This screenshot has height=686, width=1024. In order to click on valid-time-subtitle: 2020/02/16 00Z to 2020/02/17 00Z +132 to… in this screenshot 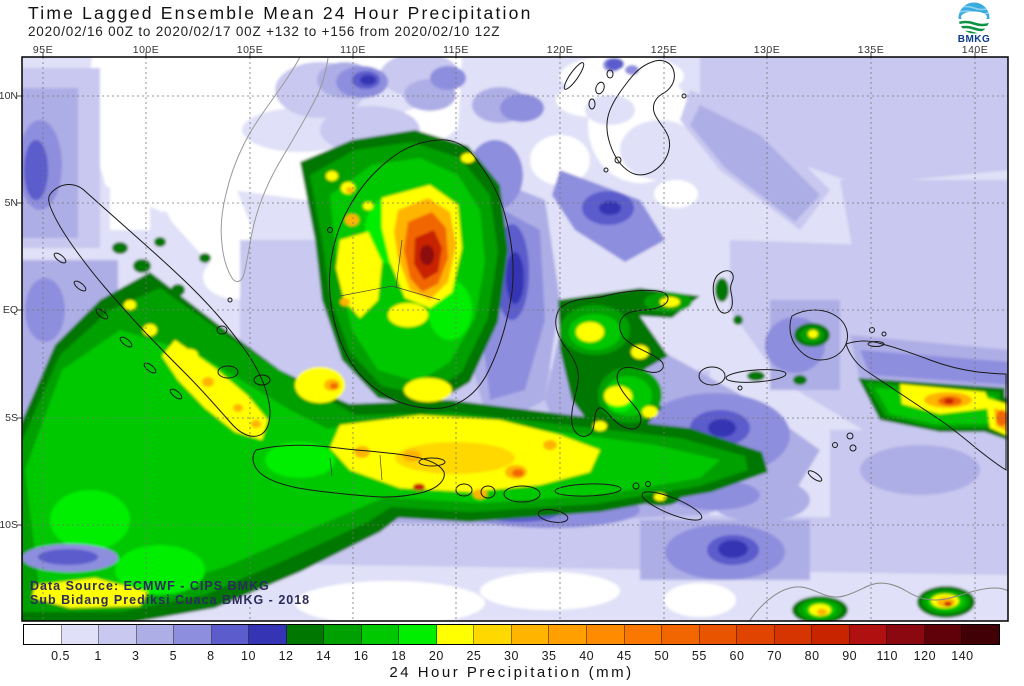, I will do `click(264, 31)`.